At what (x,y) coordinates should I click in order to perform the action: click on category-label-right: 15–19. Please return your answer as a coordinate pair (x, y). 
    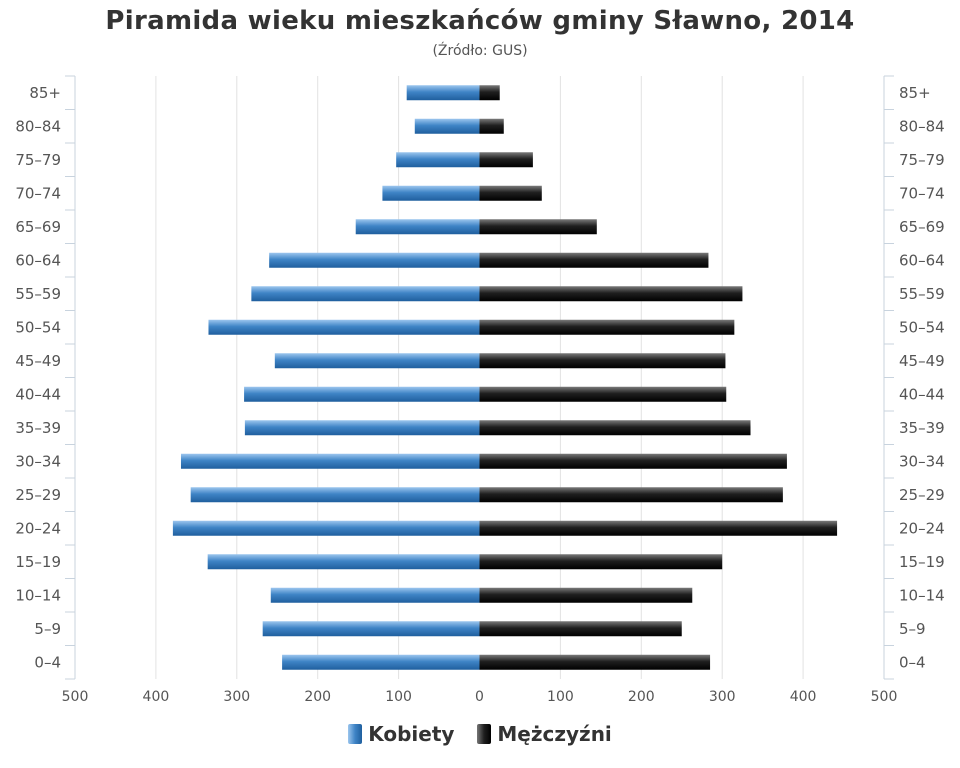
    Looking at the image, I should click on (922, 562).